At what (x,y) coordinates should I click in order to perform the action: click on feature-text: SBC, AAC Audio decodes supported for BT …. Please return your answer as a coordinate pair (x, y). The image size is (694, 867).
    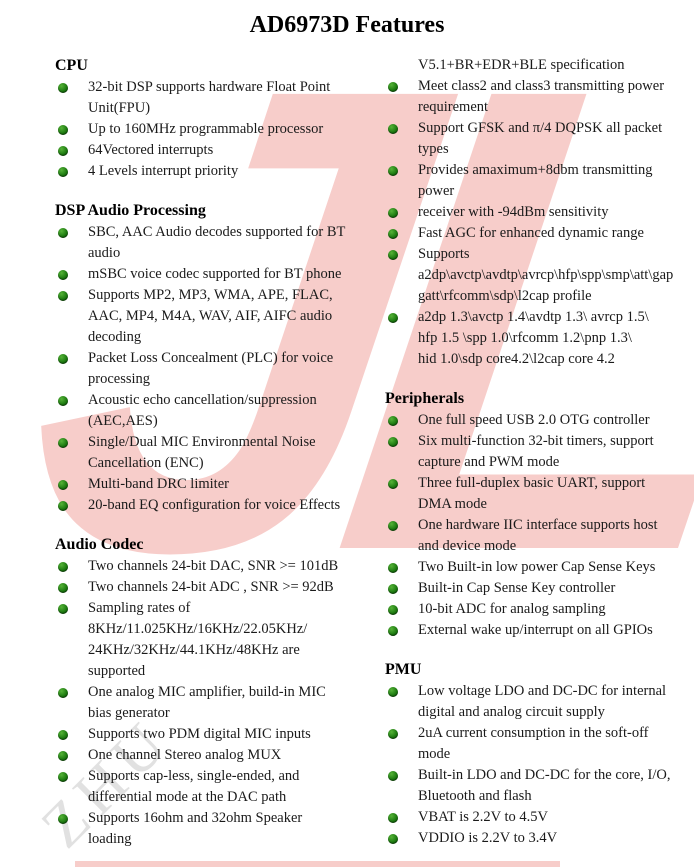
    Looking at the image, I should click on (217, 242).